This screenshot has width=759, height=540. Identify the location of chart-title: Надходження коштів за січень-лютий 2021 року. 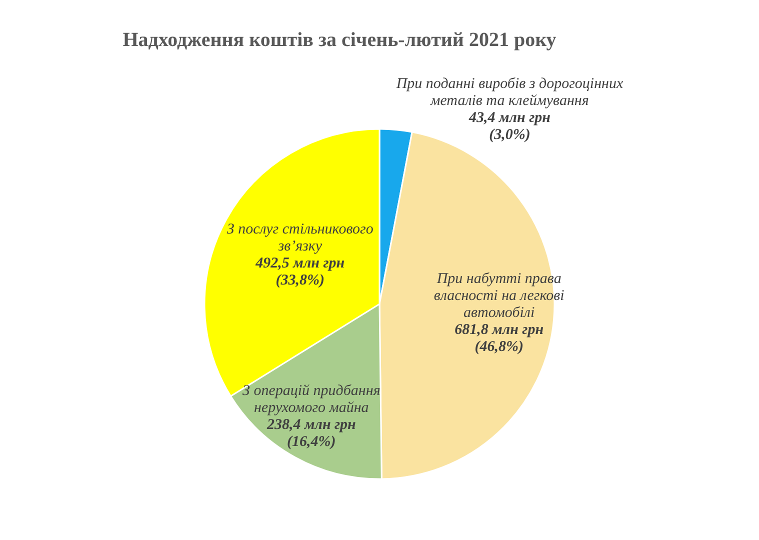
(339, 40).